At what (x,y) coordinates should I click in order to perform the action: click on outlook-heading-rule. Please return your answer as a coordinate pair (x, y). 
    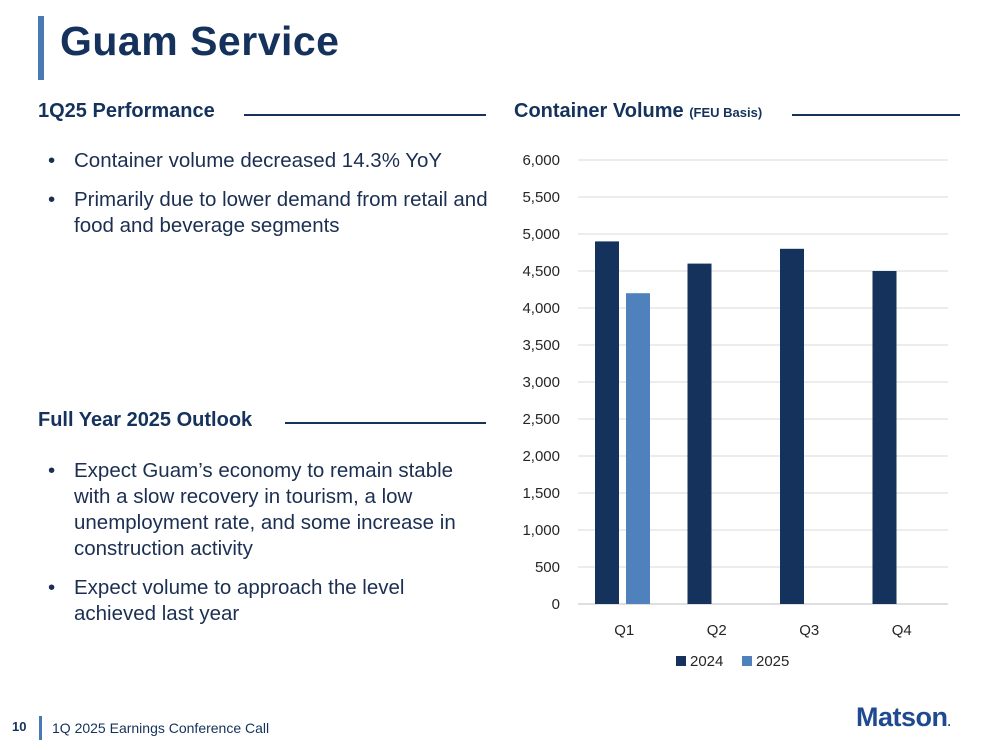
    Looking at the image, I should click on (385, 423).